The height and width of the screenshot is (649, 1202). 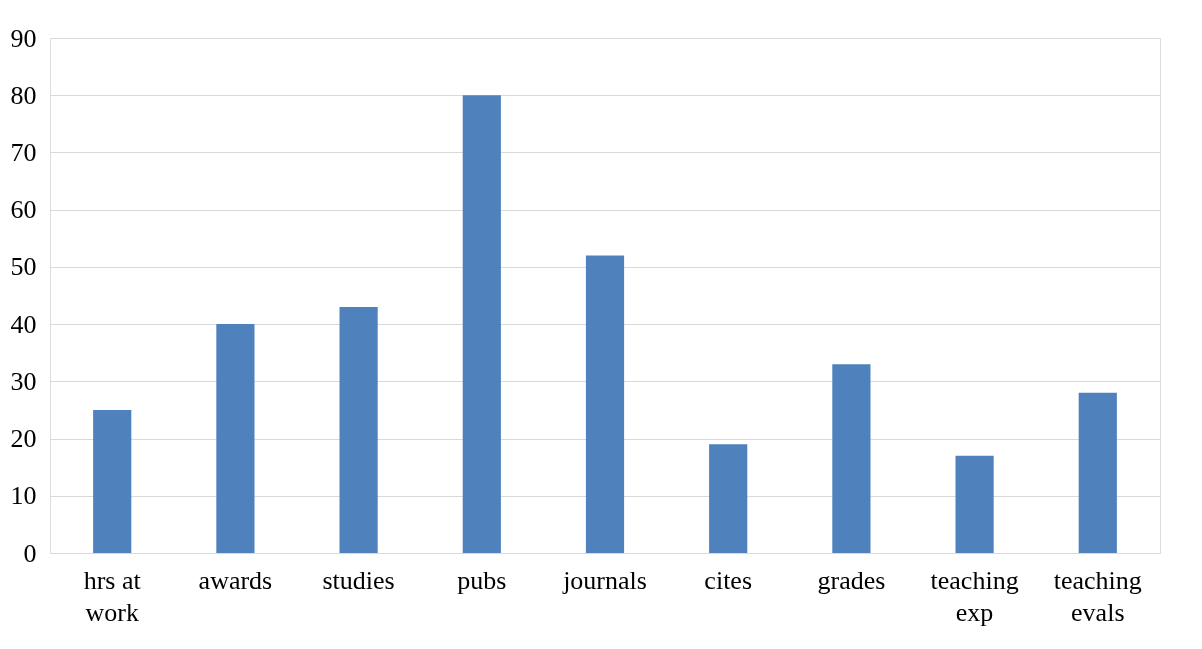 I want to click on y-tick-label: 30, so click(x=23, y=381).